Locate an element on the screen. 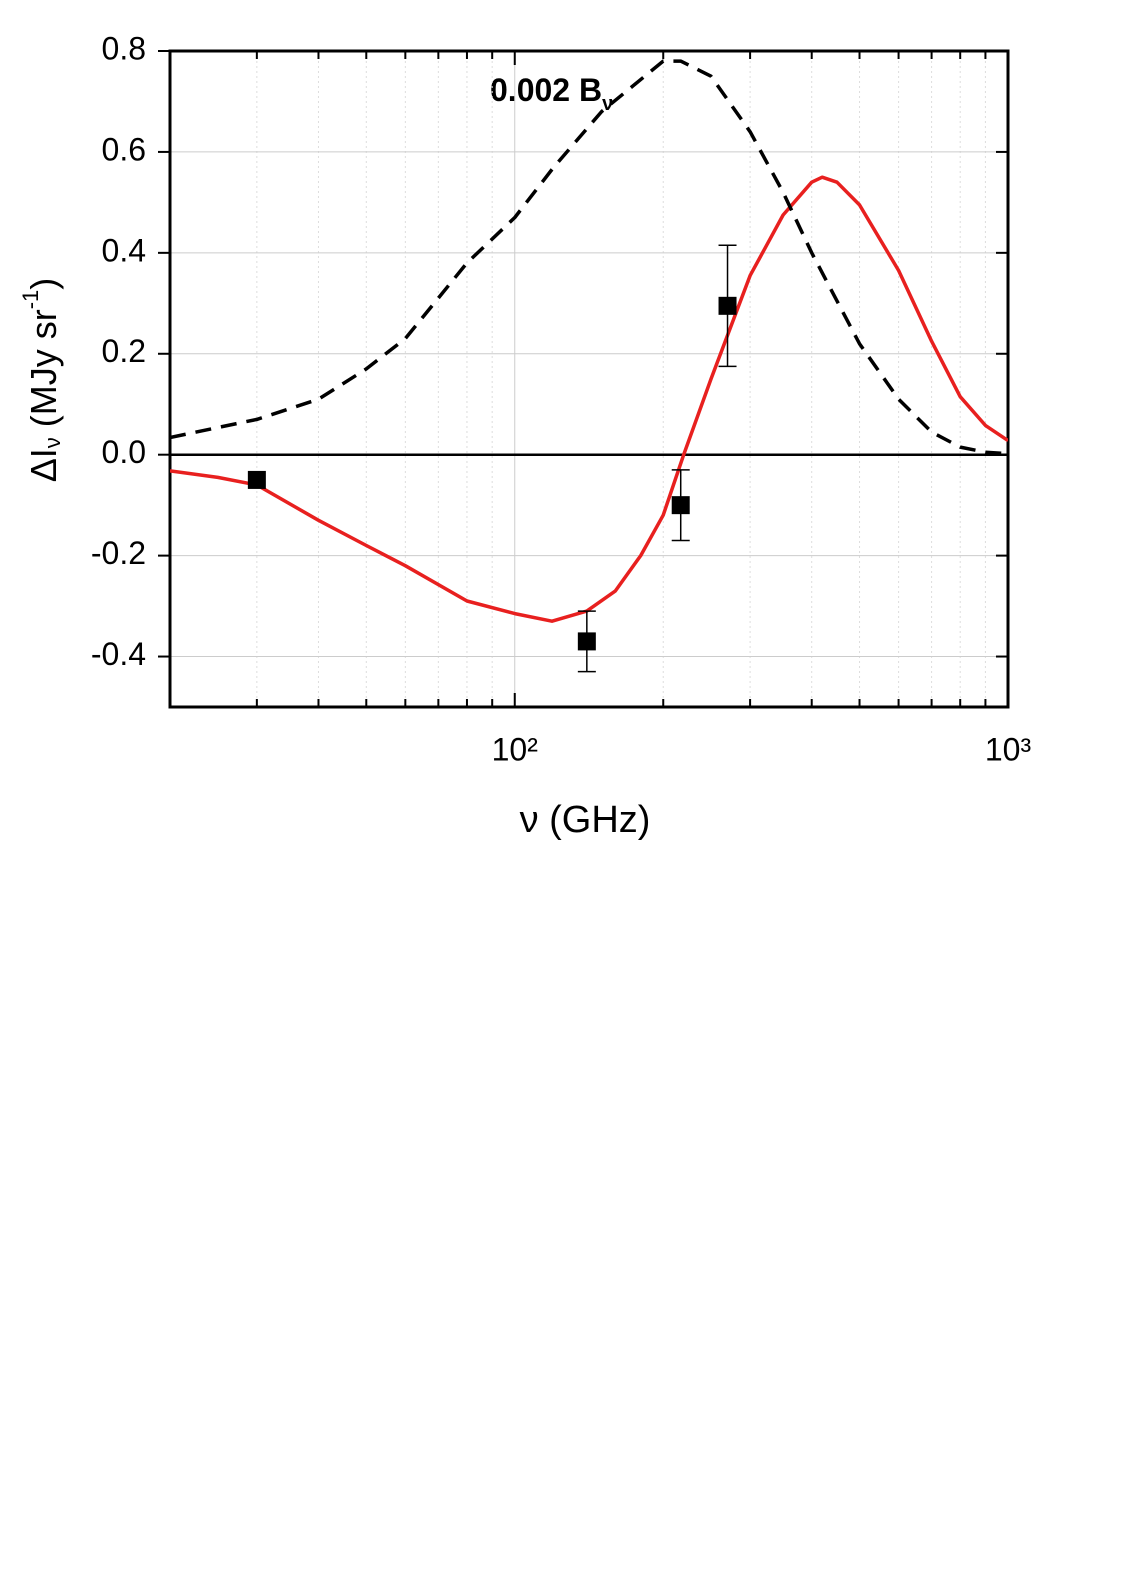  y-label-part: (MJy sr is located at coordinates (43, 373).